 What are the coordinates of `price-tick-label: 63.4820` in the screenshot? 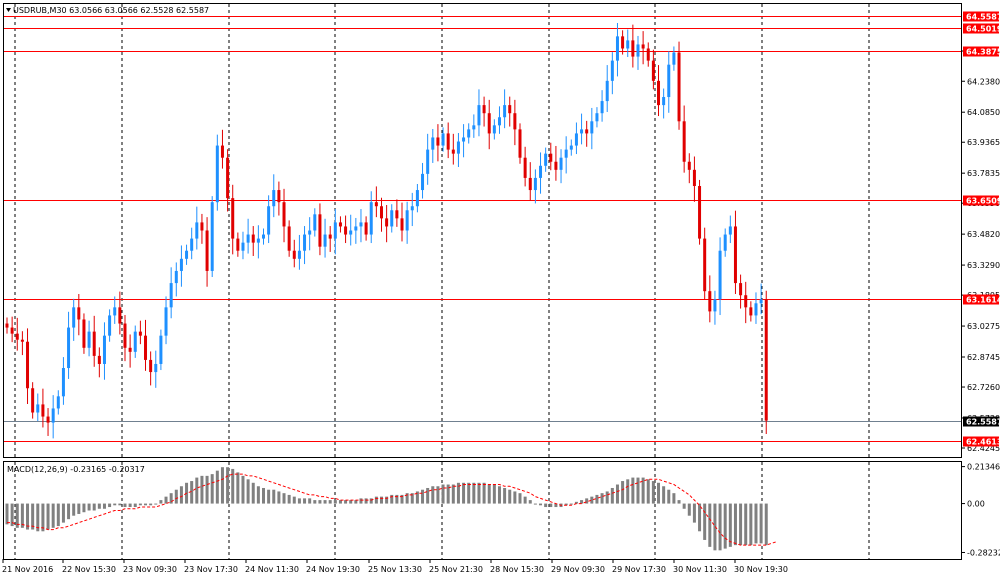 It's located at (983, 234).